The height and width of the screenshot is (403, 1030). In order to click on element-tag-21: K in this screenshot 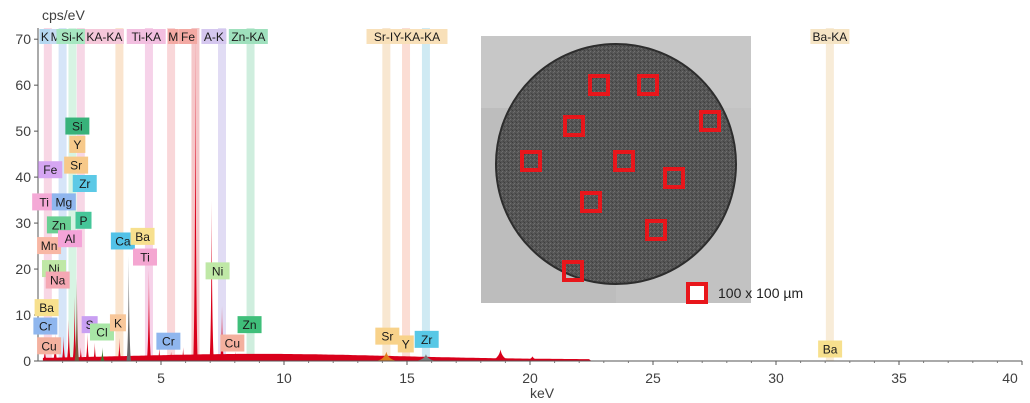, I will do `click(117, 323)`.